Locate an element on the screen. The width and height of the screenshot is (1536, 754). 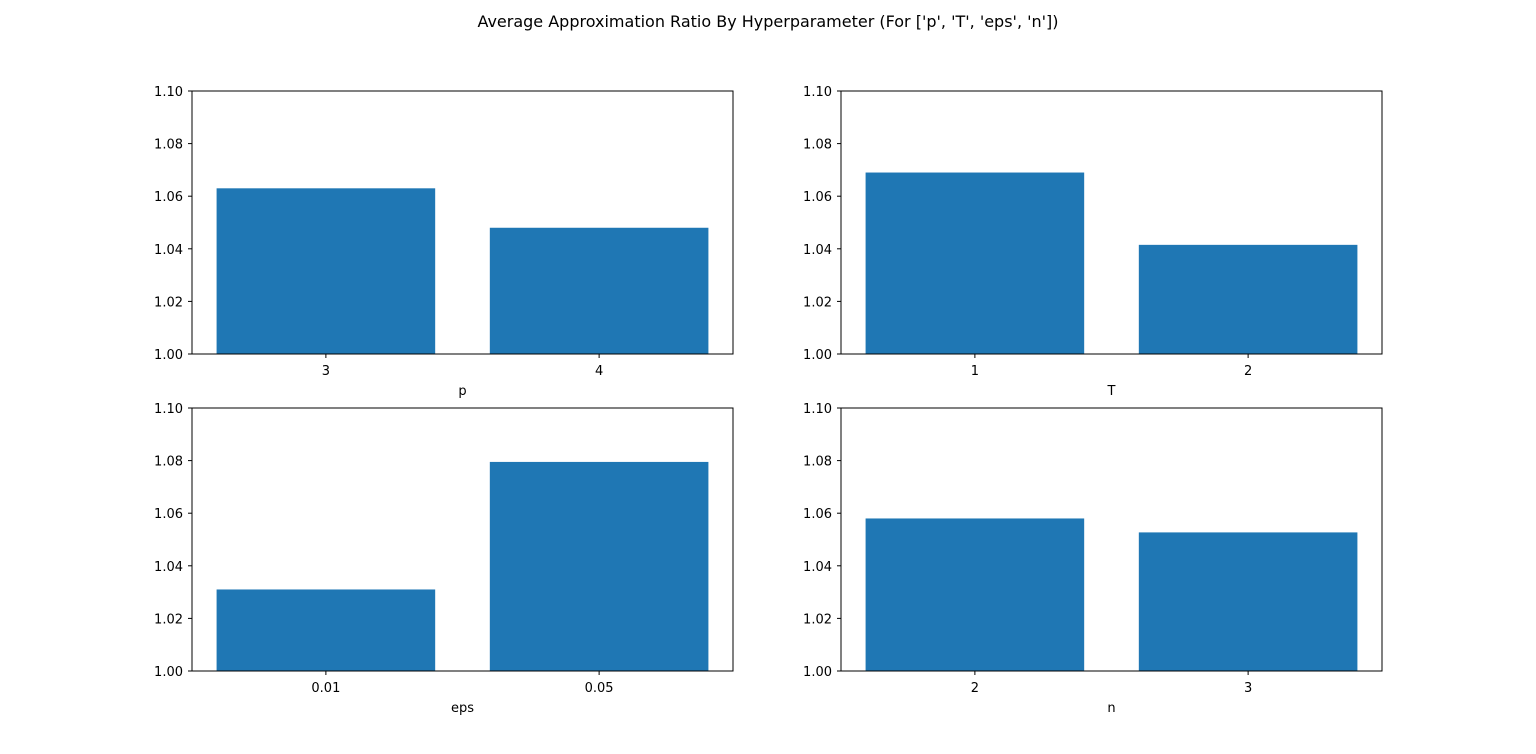
bar-eps-0.01 is located at coordinates (326, 630).